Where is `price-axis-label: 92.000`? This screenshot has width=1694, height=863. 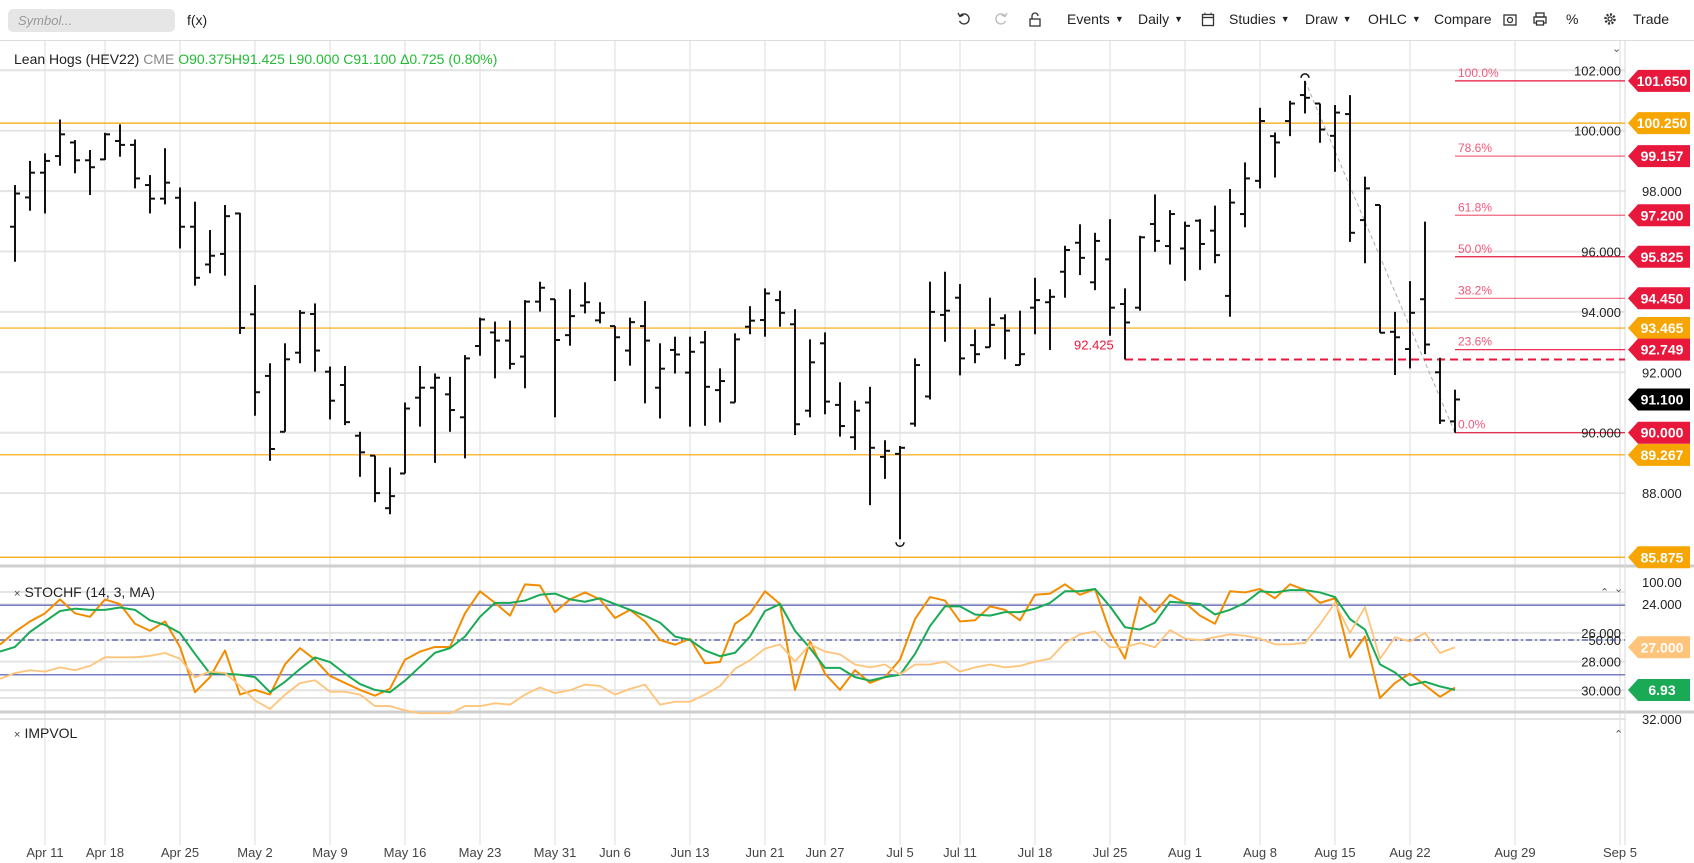 price-axis-label: 92.000 is located at coordinates (1662, 372).